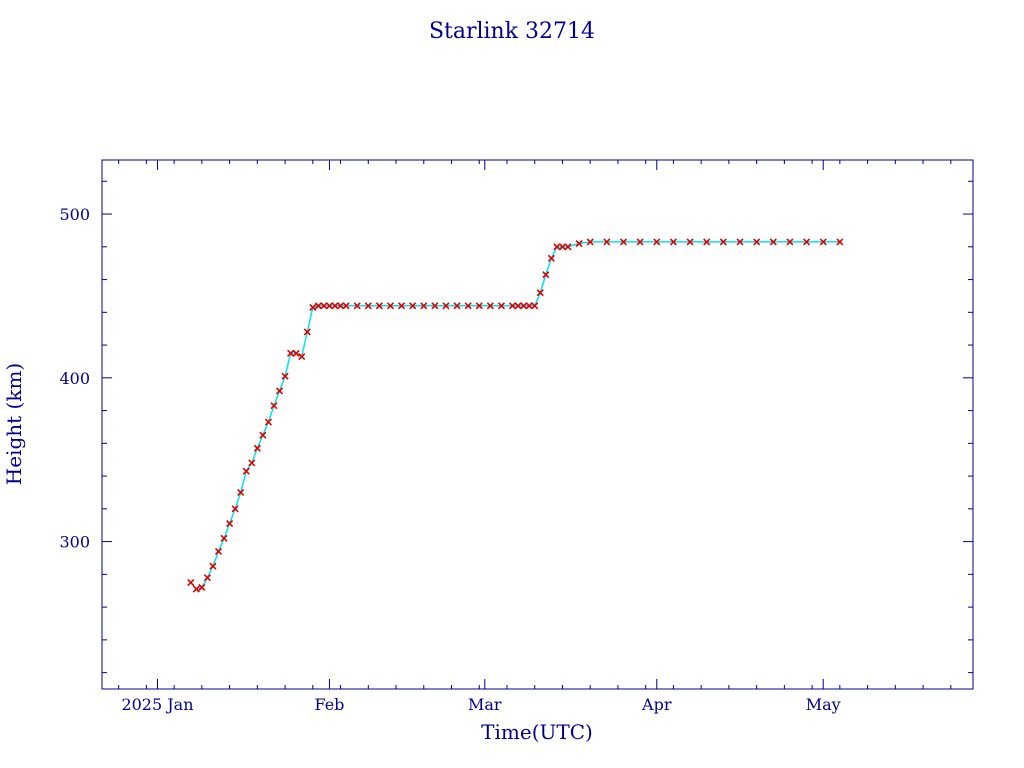 This screenshot has width=1024, height=768. I want to click on y-tick-labels: 300 400 500, so click(74, 378).